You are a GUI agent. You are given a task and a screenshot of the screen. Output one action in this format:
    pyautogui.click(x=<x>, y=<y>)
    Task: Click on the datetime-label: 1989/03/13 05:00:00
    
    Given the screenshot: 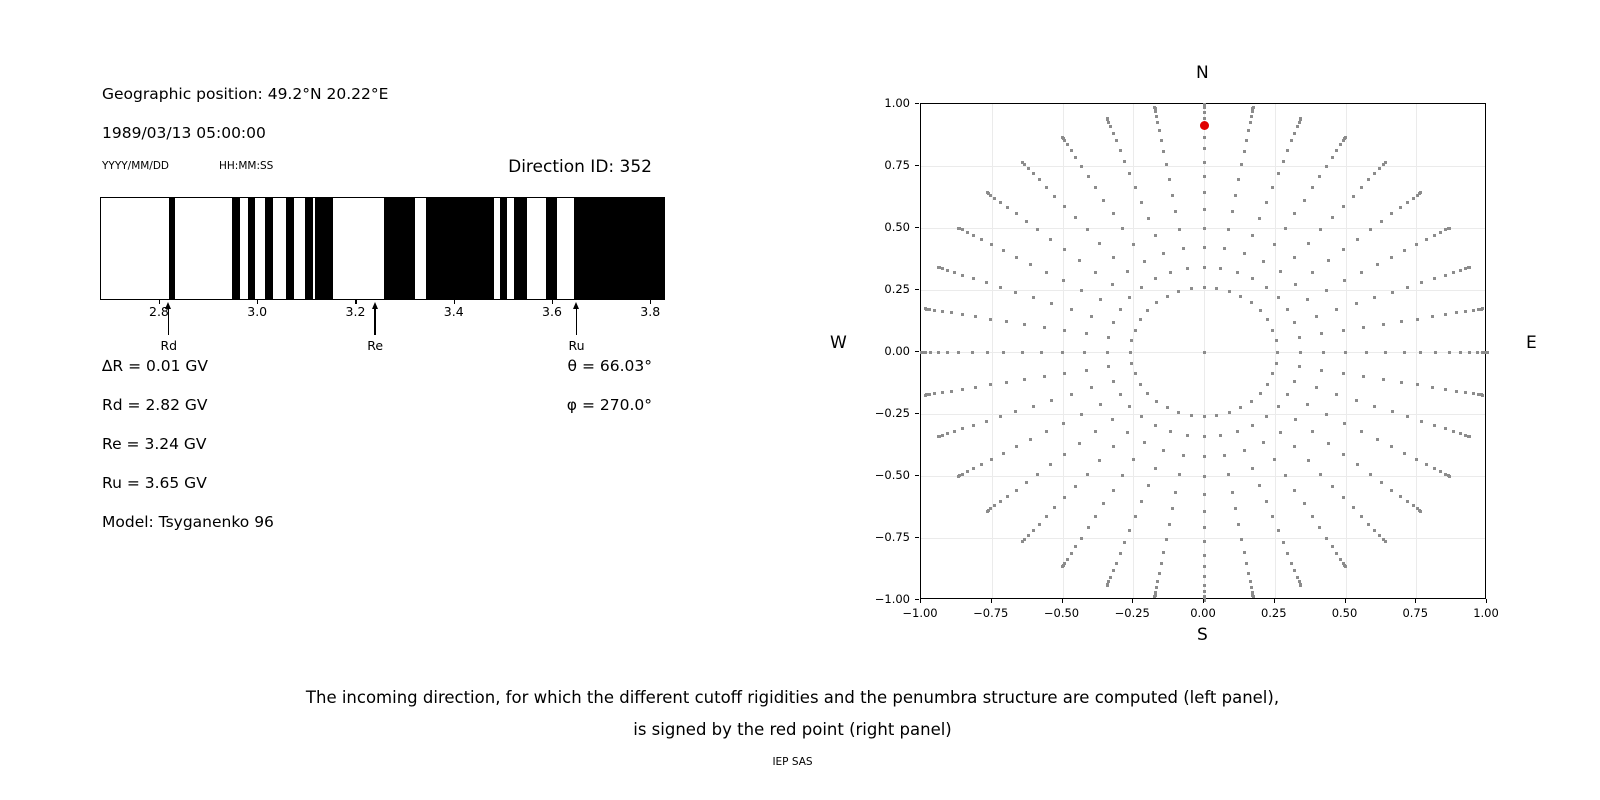 What is the action you would take?
    pyautogui.click(x=184, y=133)
    